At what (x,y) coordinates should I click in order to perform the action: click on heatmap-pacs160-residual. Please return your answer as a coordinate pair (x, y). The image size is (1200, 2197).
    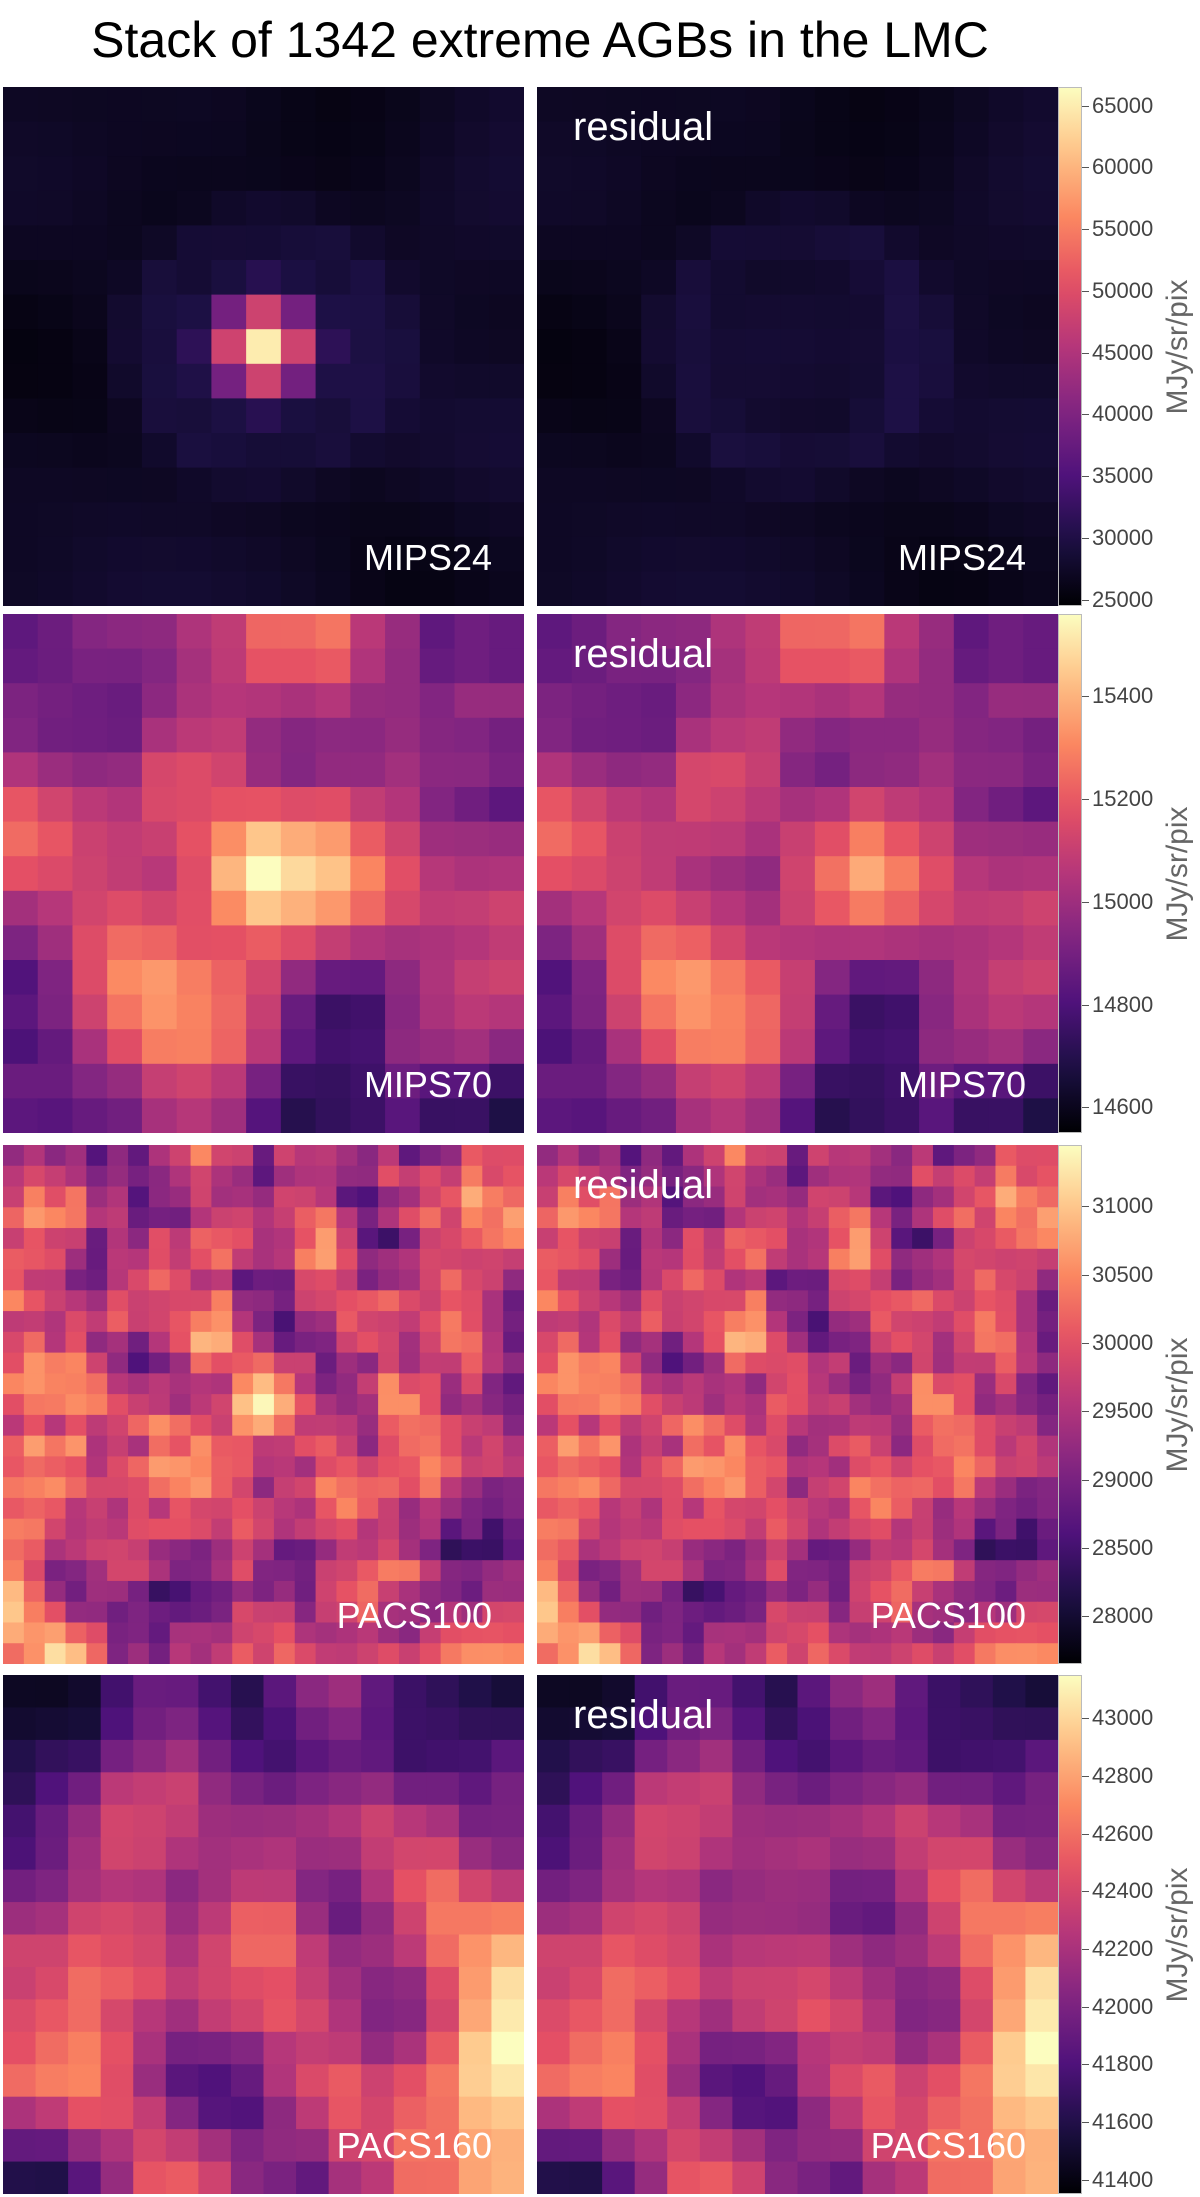
    Looking at the image, I should click on (797, 1934).